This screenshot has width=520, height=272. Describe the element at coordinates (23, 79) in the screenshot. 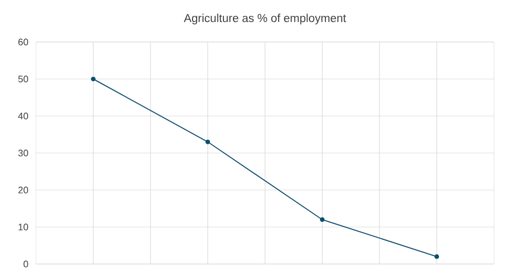

I see `y-tick-label: 50` at that location.